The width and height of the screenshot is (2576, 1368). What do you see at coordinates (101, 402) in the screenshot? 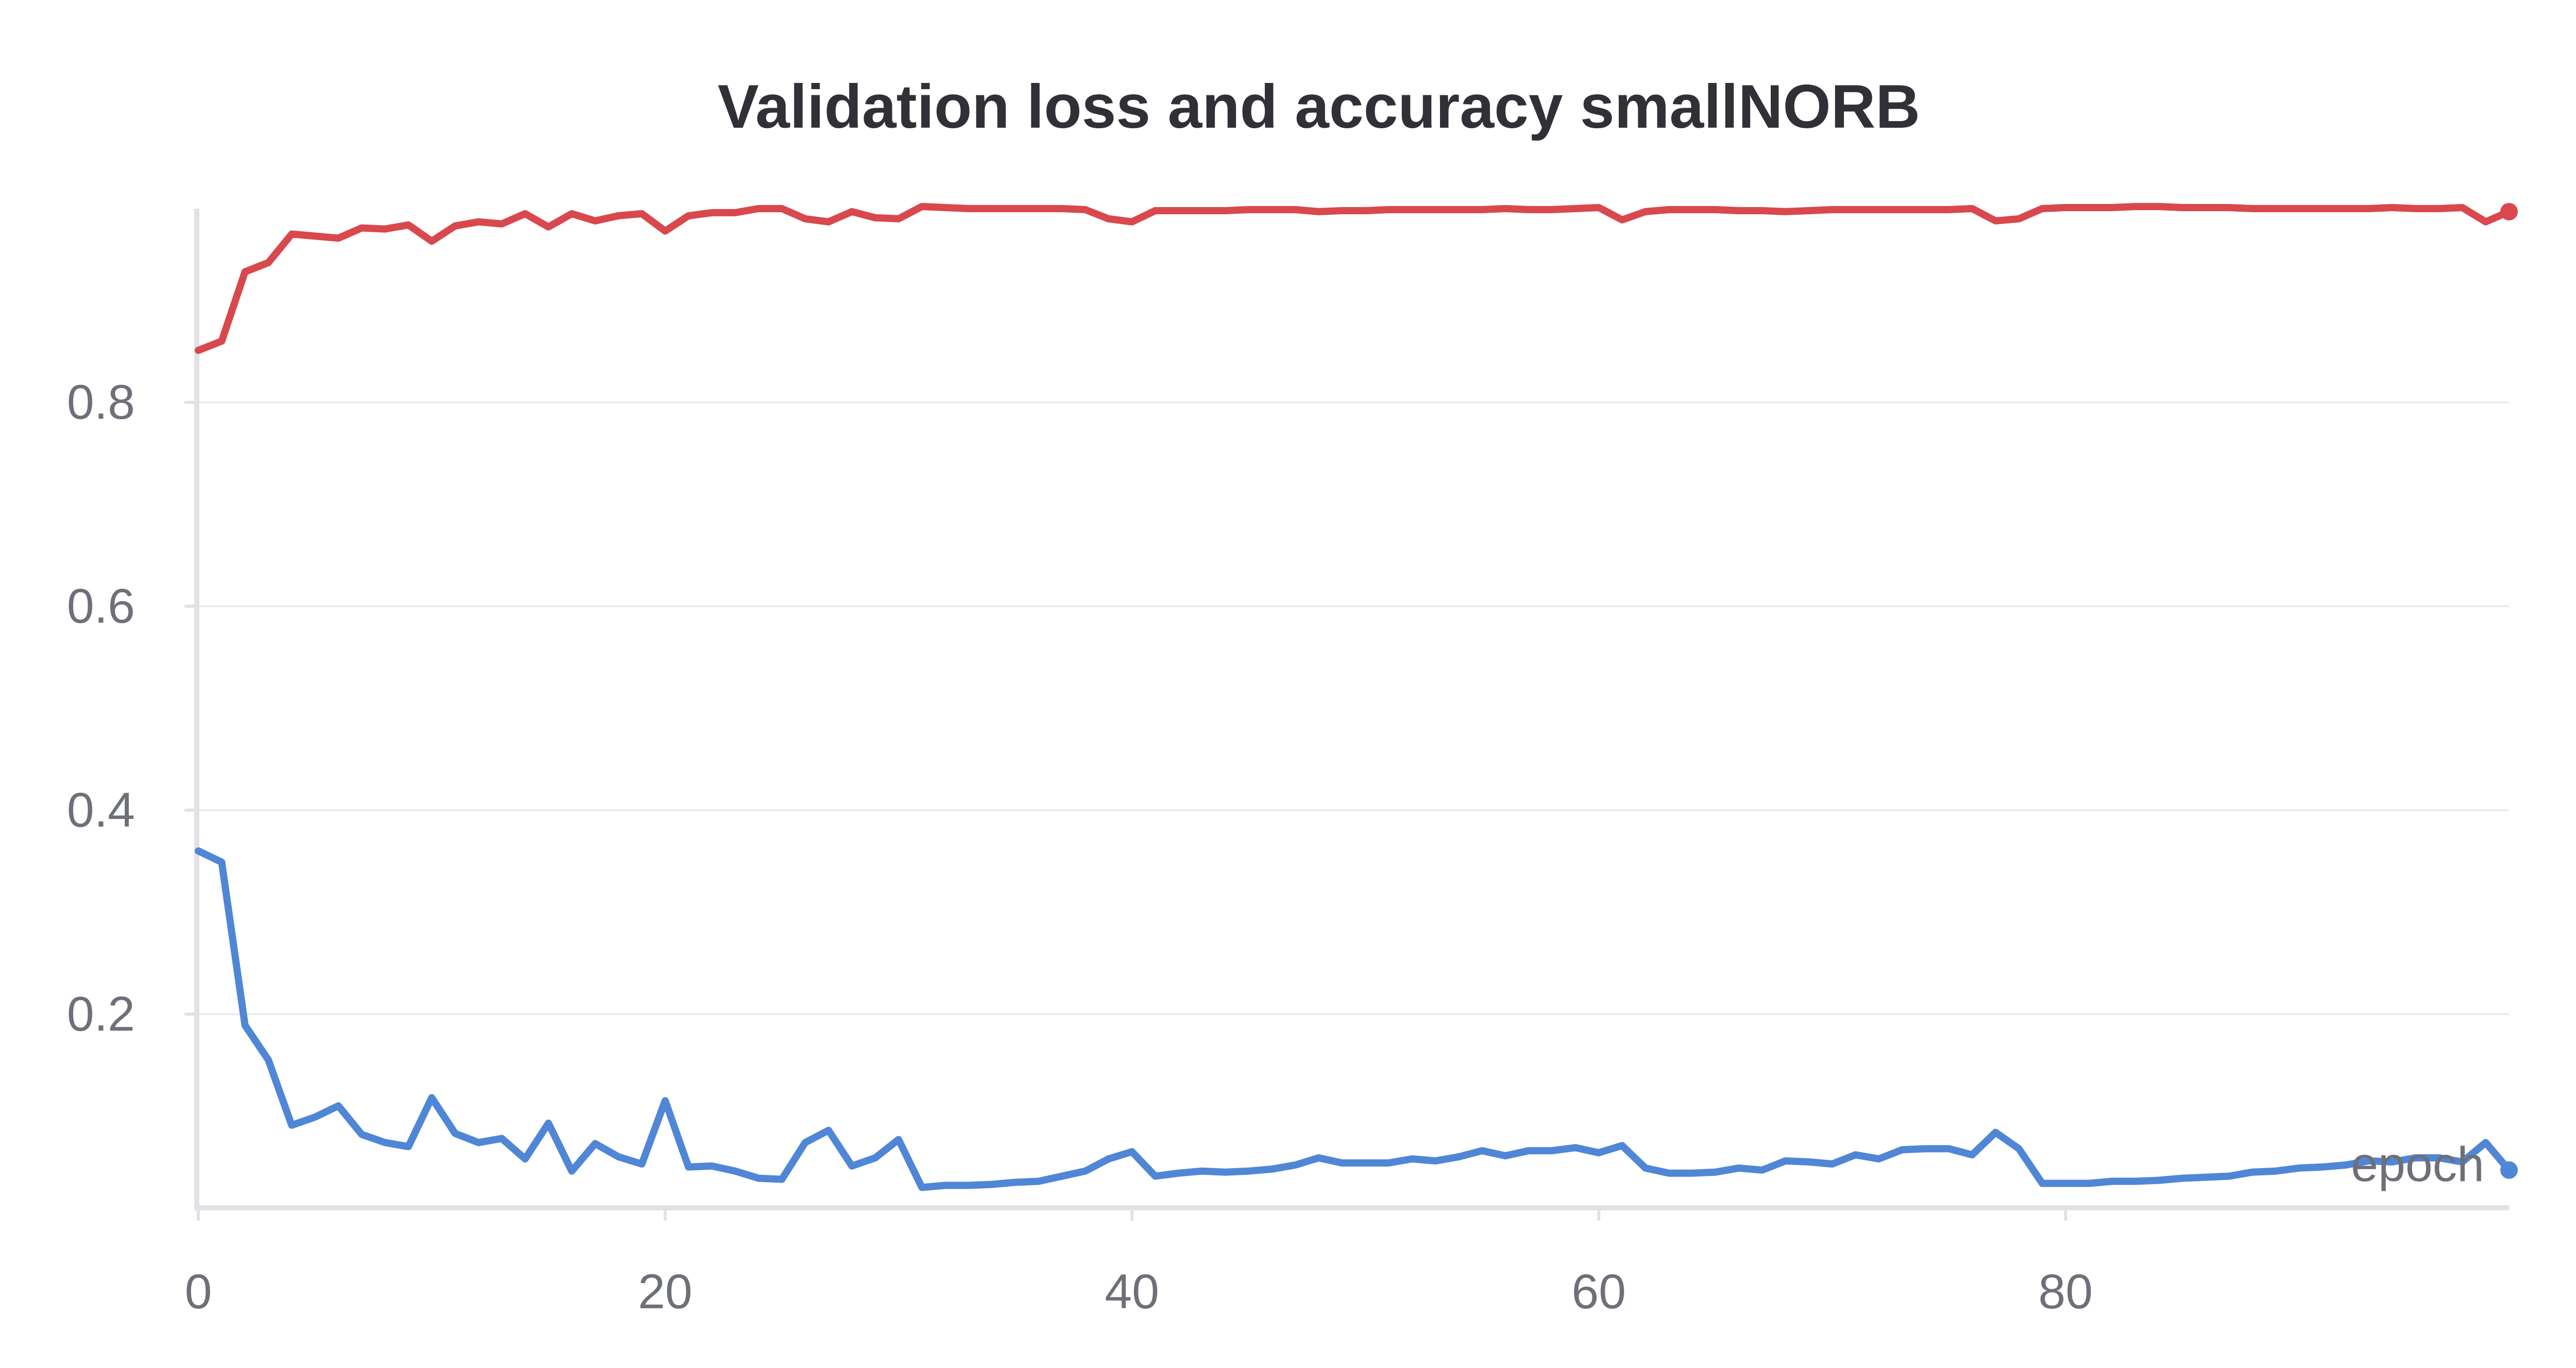
I see `y-tick-label: 0.8` at bounding box center [101, 402].